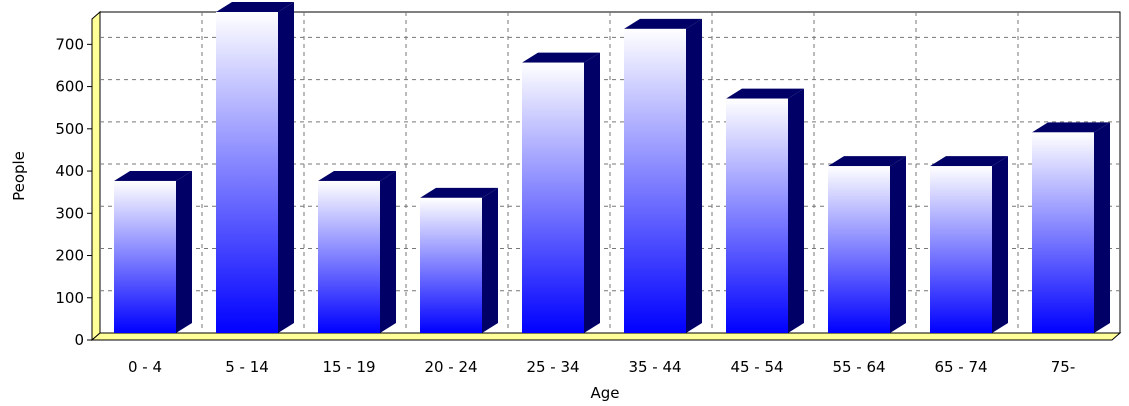 Image resolution: width=1129 pixels, height=406 pixels. Describe the element at coordinates (858, 367) in the screenshot. I see `x-tick-label: 55 - 64` at that location.